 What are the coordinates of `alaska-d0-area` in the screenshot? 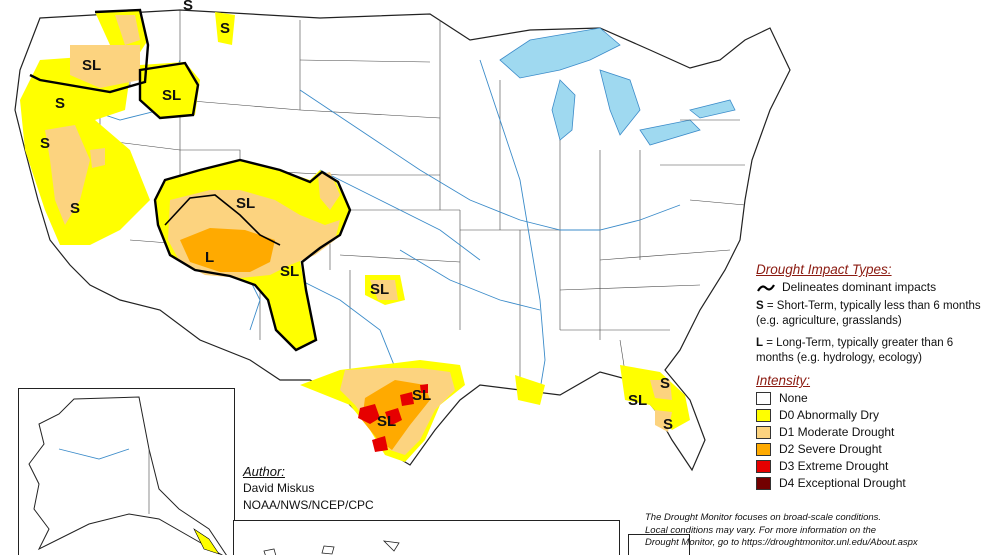 It's located at (206, 541).